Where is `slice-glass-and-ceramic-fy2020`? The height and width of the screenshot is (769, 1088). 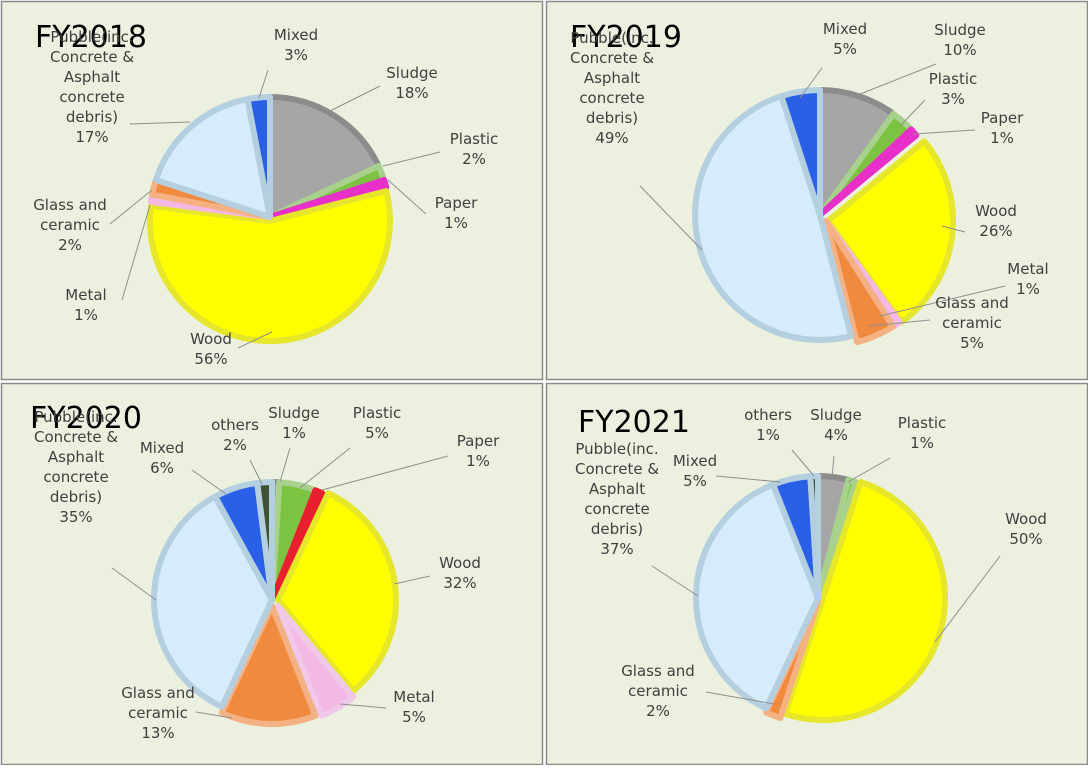 slice-glass-and-ceramic-fy2020 is located at coordinates (268, 665).